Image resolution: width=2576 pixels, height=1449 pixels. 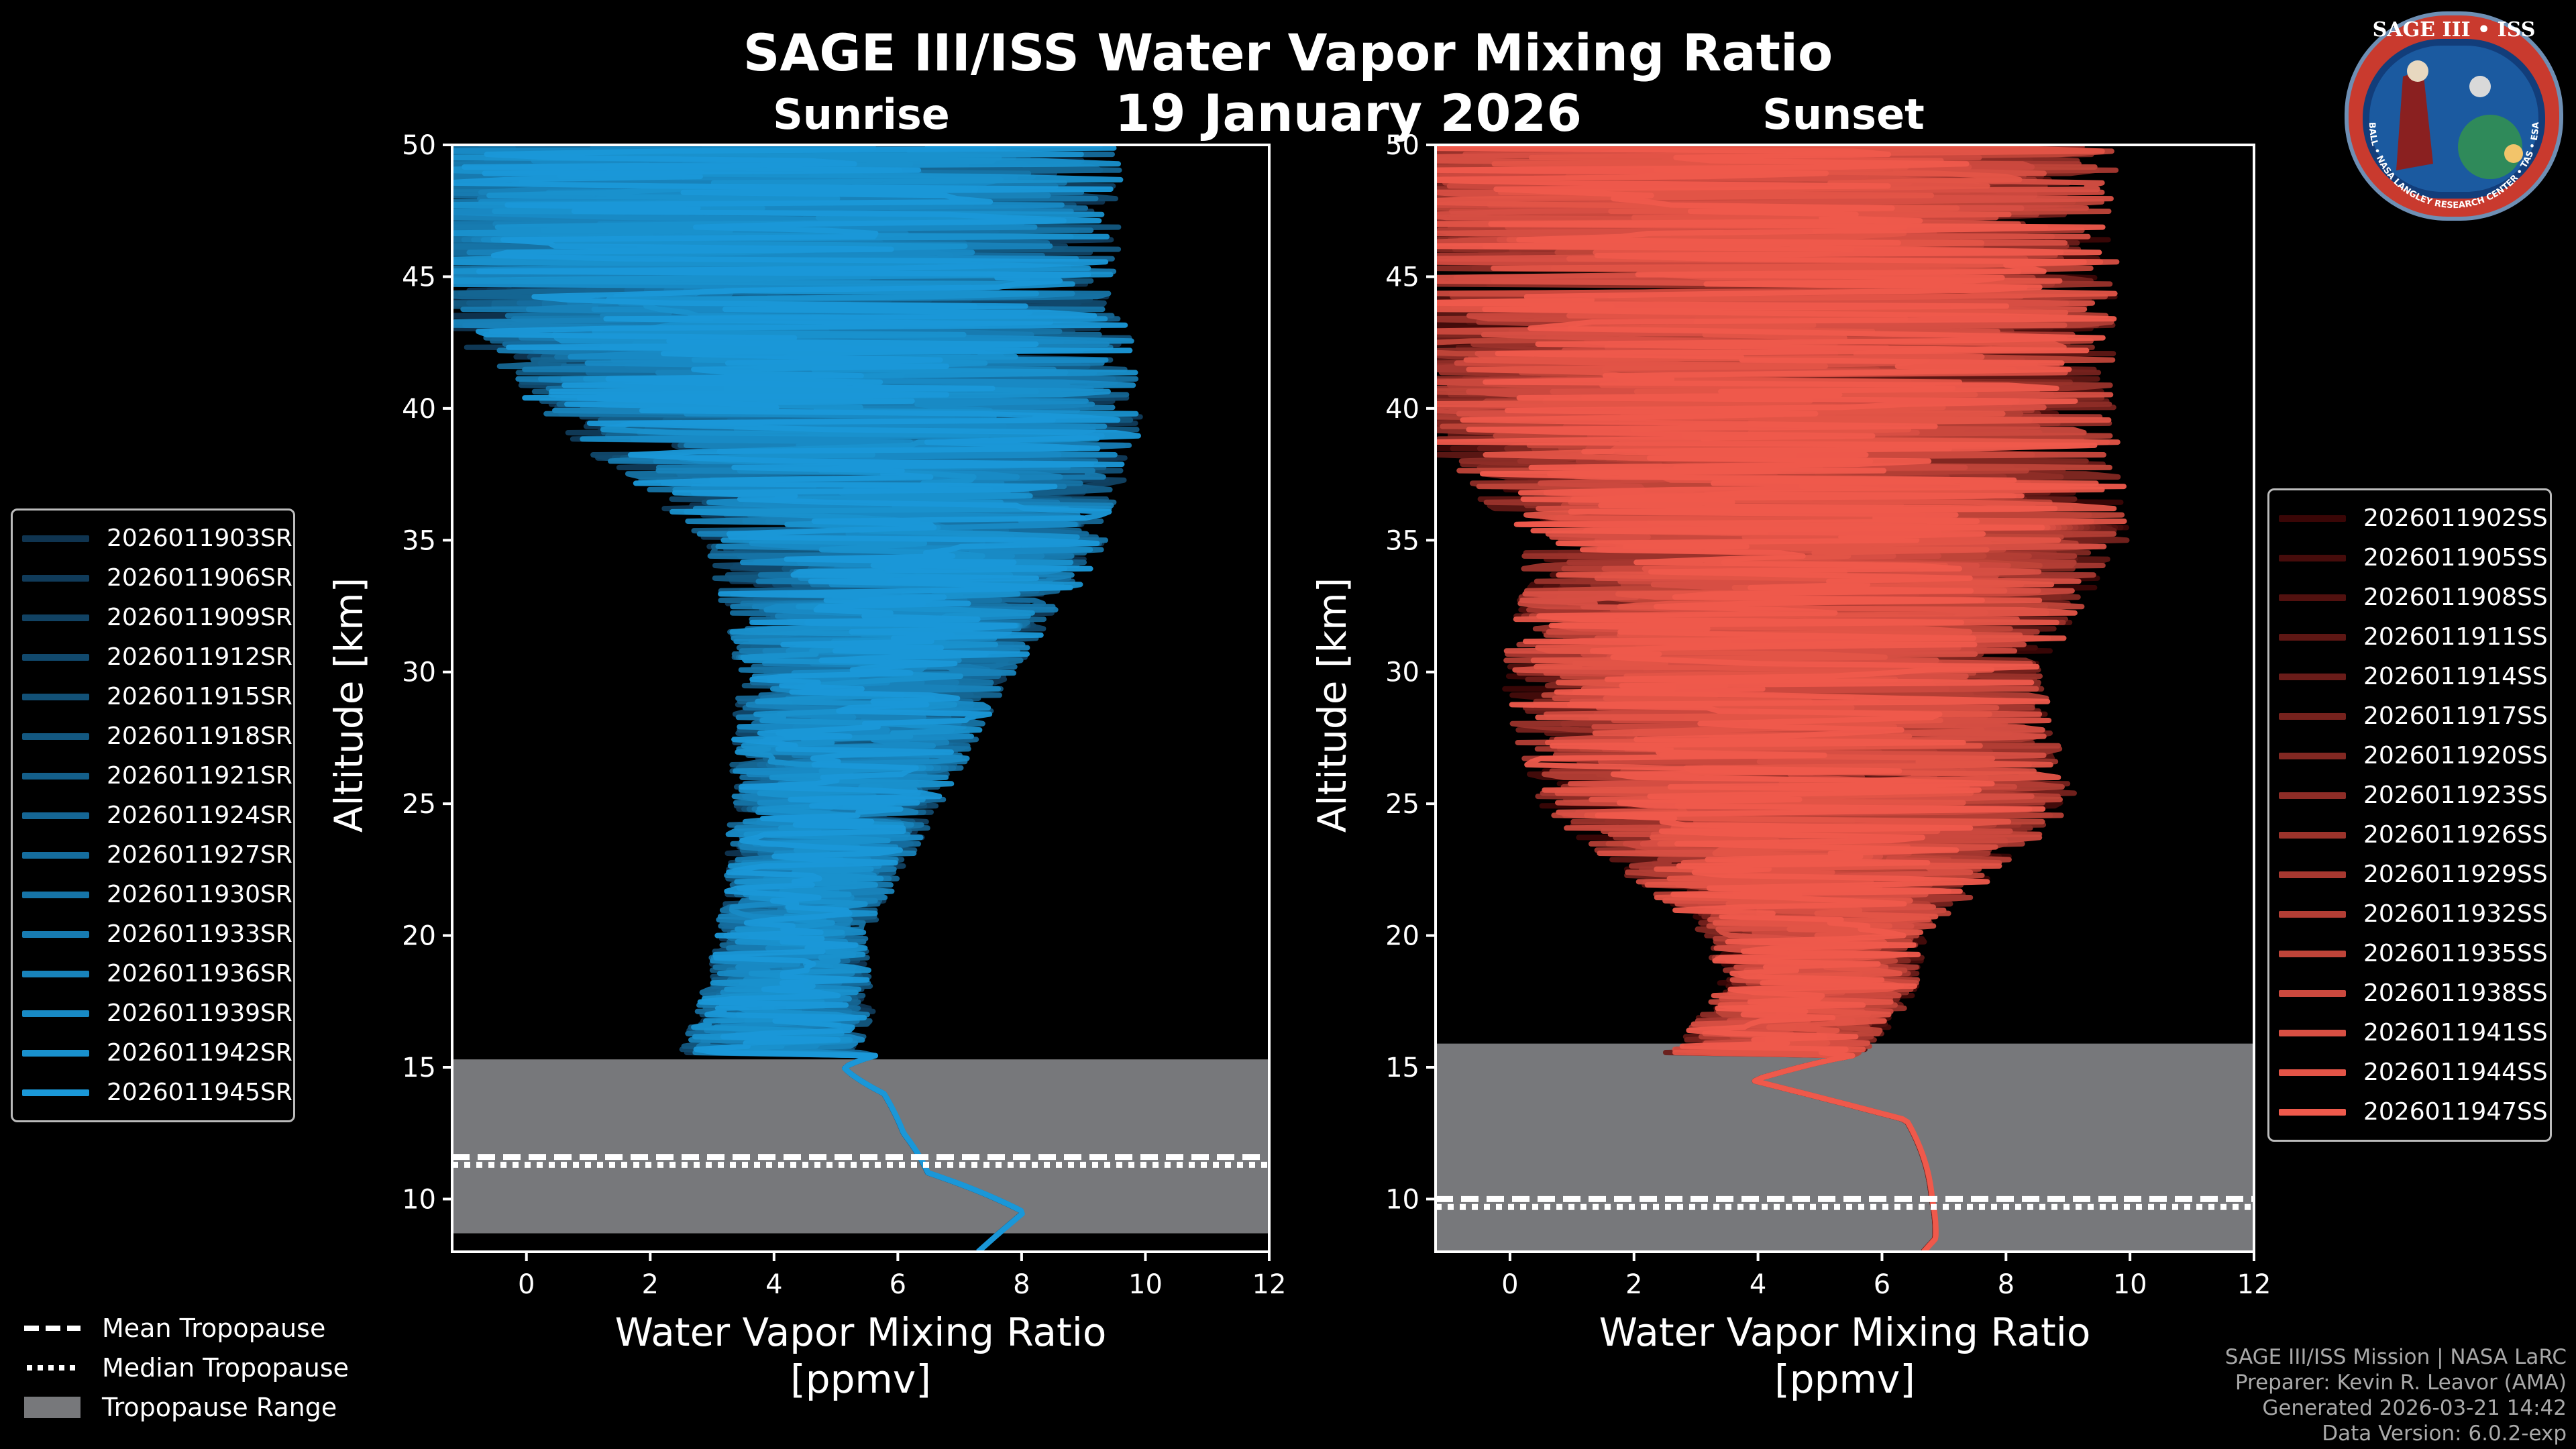 What do you see at coordinates (2455, 518) in the screenshot?
I see `sunset-legend-label: 2026011902SS` at bounding box center [2455, 518].